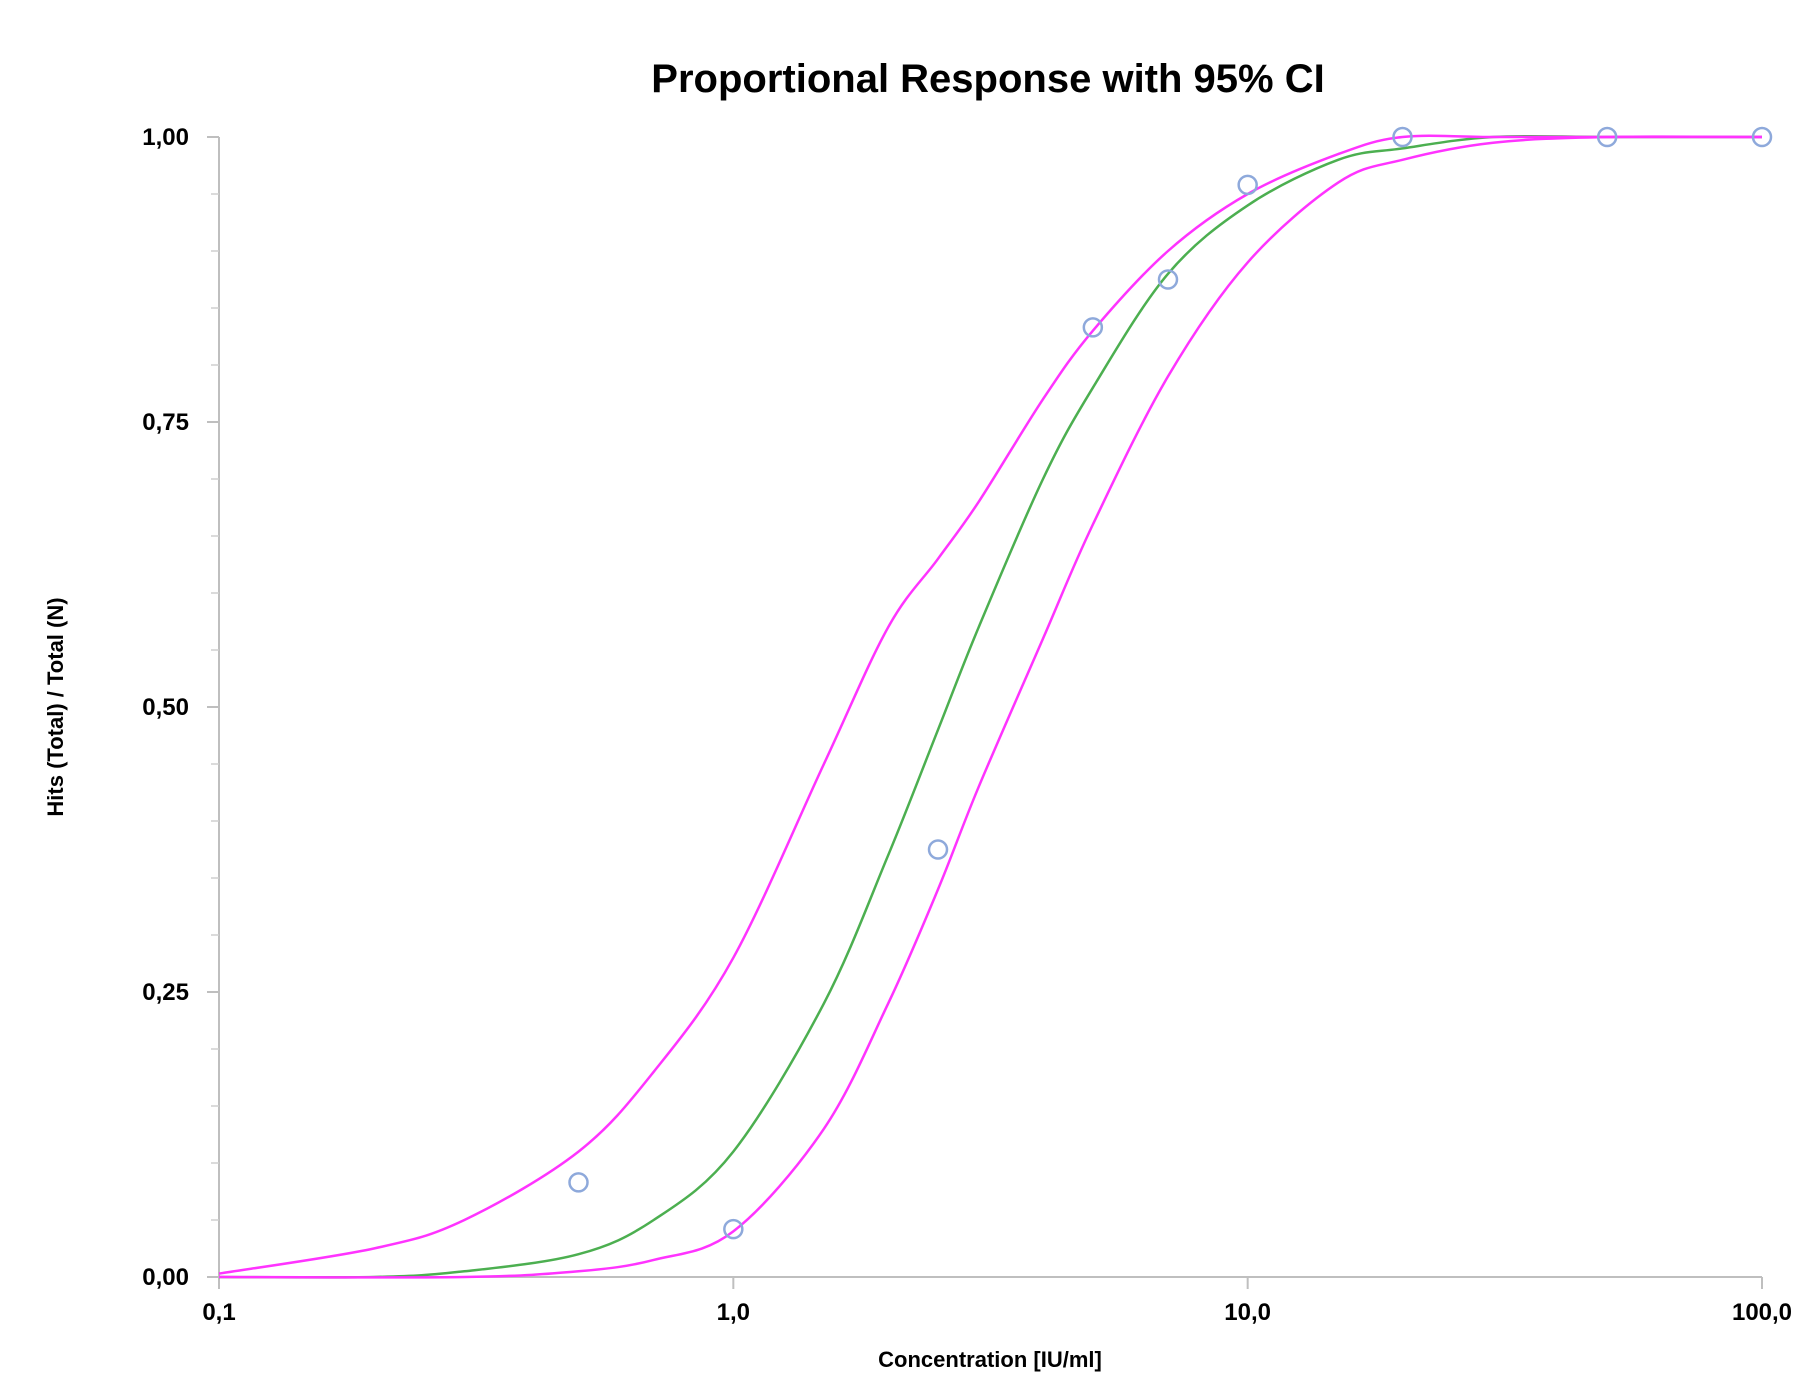  What do you see at coordinates (215, 707) in the screenshot?
I see `minor-ticks` at bounding box center [215, 707].